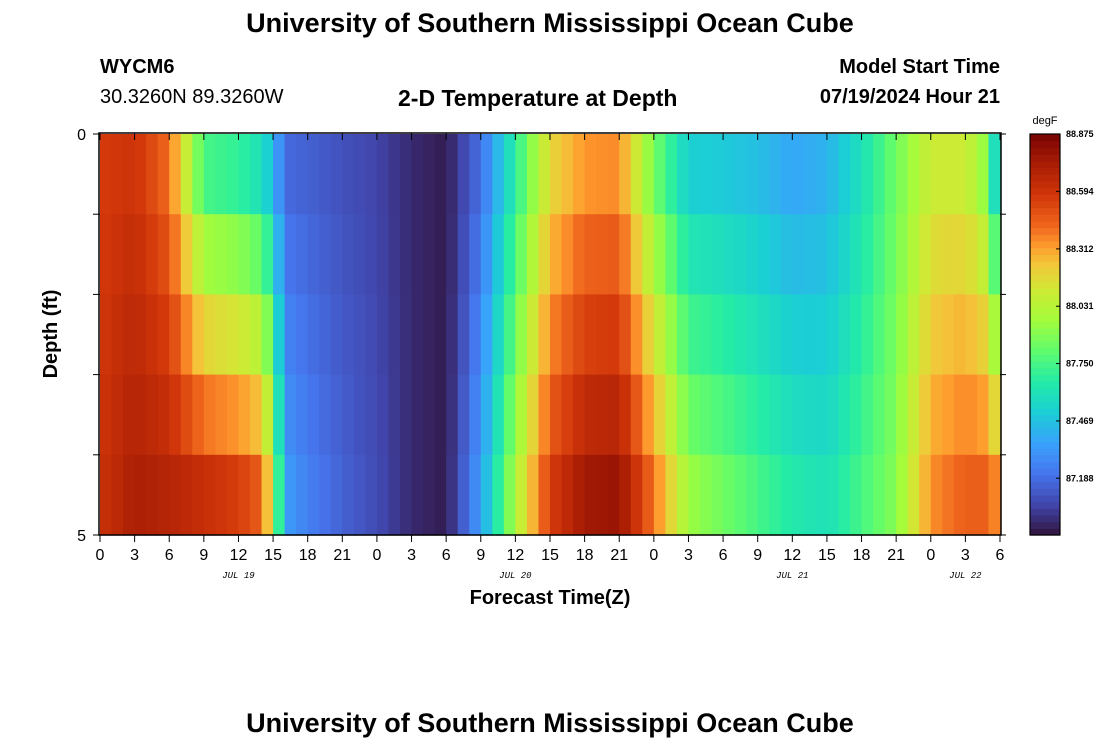  Describe the element at coordinates (51, 334) in the screenshot. I see `y-axis-title: Depth (ft)` at that location.